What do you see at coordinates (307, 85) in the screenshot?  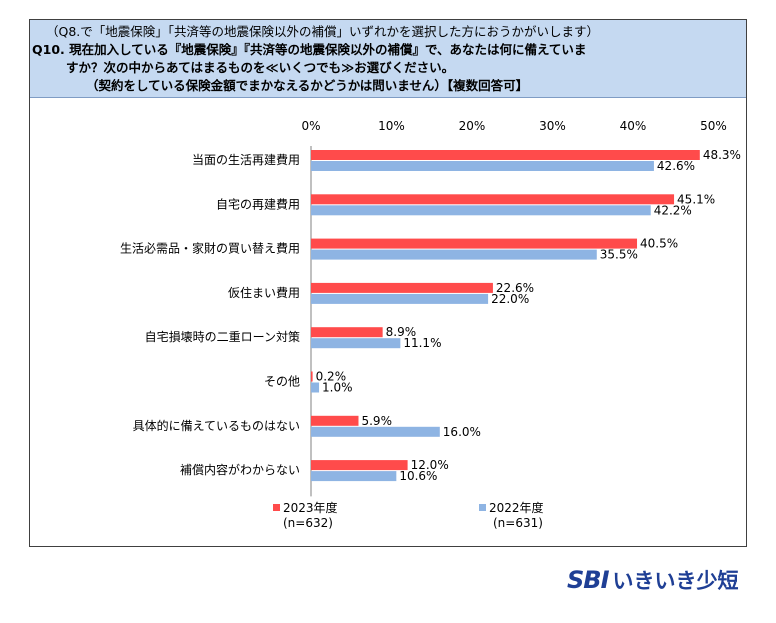 I see `question-line-3: （契約をしている保険金額でまかなえるかどうかは問いません）【複数回答可】` at bounding box center [307, 85].